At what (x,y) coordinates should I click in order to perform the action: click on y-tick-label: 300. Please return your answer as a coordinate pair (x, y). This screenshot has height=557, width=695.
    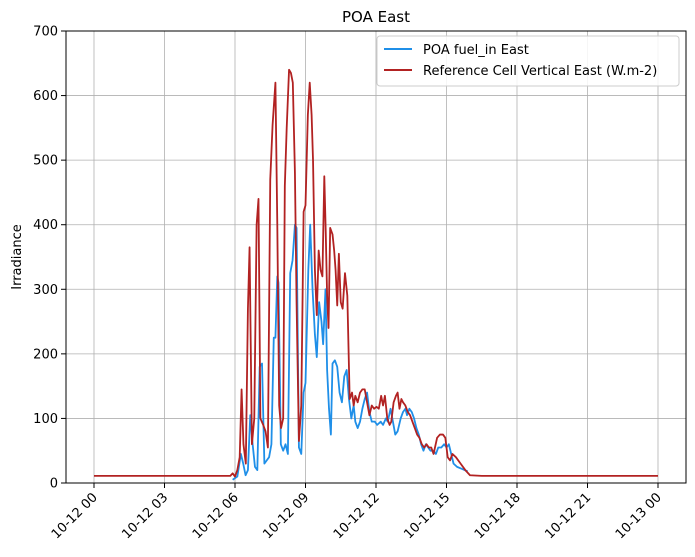
    Looking at the image, I should click on (45, 290).